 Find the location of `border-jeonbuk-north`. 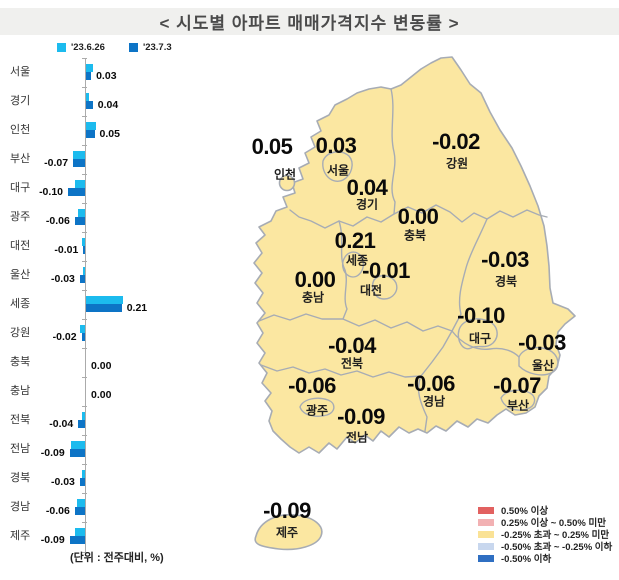

border-jeonbuk-north is located at coordinates (355, 322).